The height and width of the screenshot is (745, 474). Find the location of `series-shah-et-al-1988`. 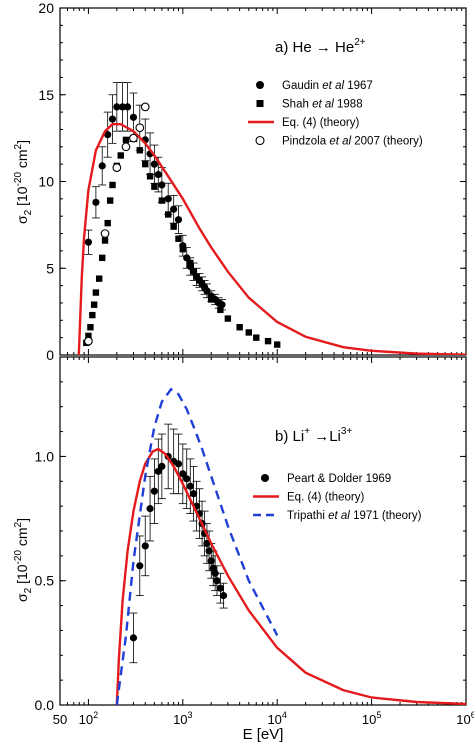

series-shah-et-al-1988 is located at coordinates (182, 241).